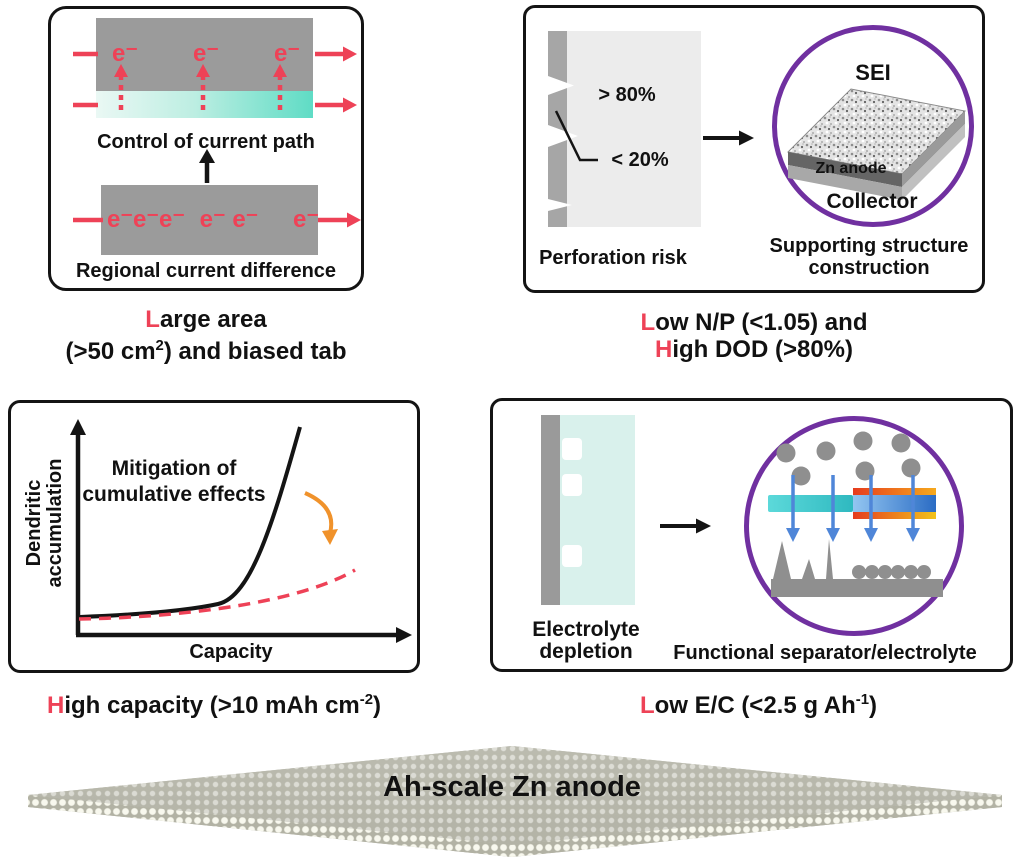 The width and height of the screenshot is (1024, 857). What do you see at coordinates (350, 54) in the screenshot?
I see `current-out-arrowhead-top` at bounding box center [350, 54].